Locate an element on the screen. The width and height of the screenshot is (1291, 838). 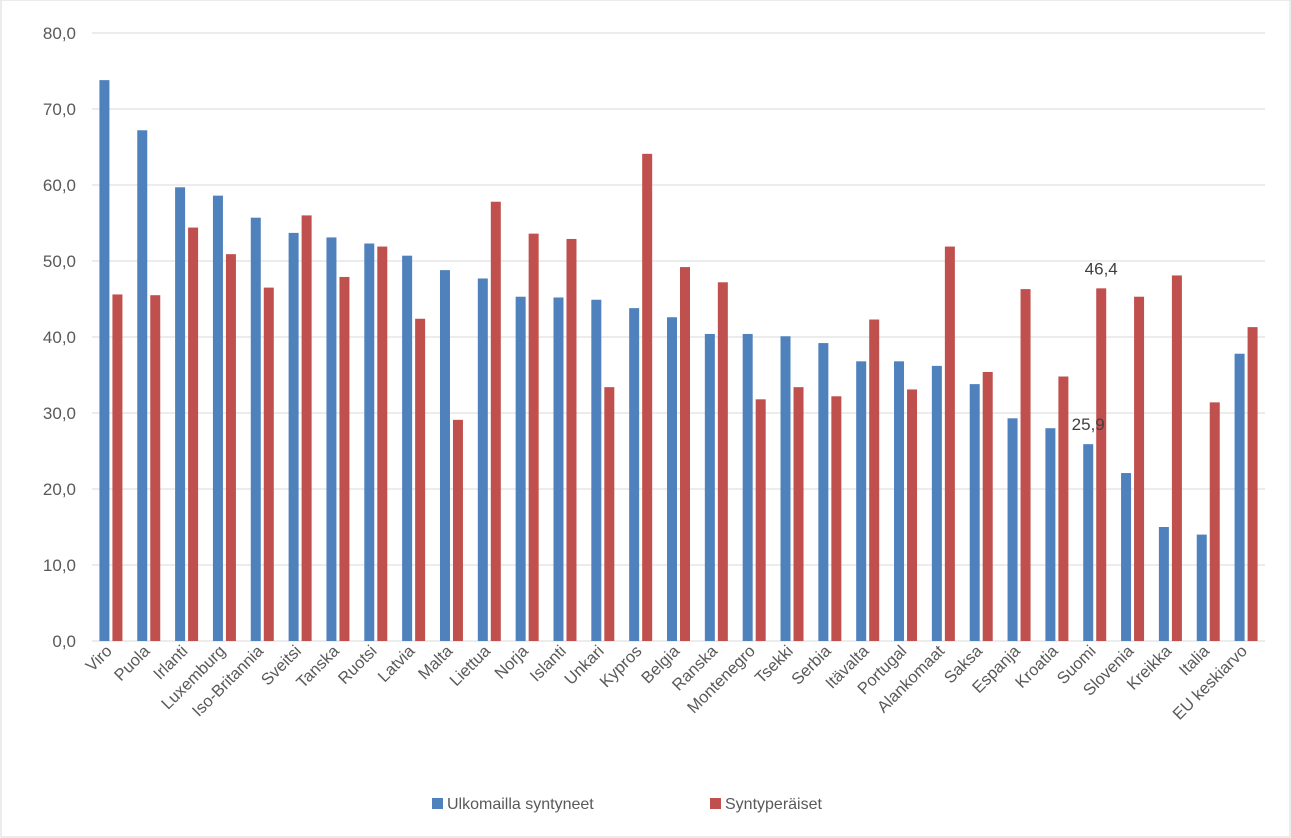
legend-swatch-syntyperaiset is located at coordinates (715, 803).